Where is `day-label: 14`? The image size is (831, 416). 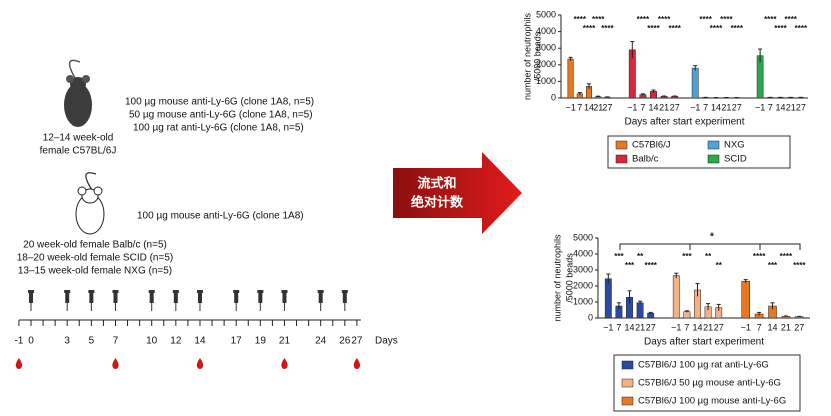 day-label: 14 is located at coordinates (200, 341).